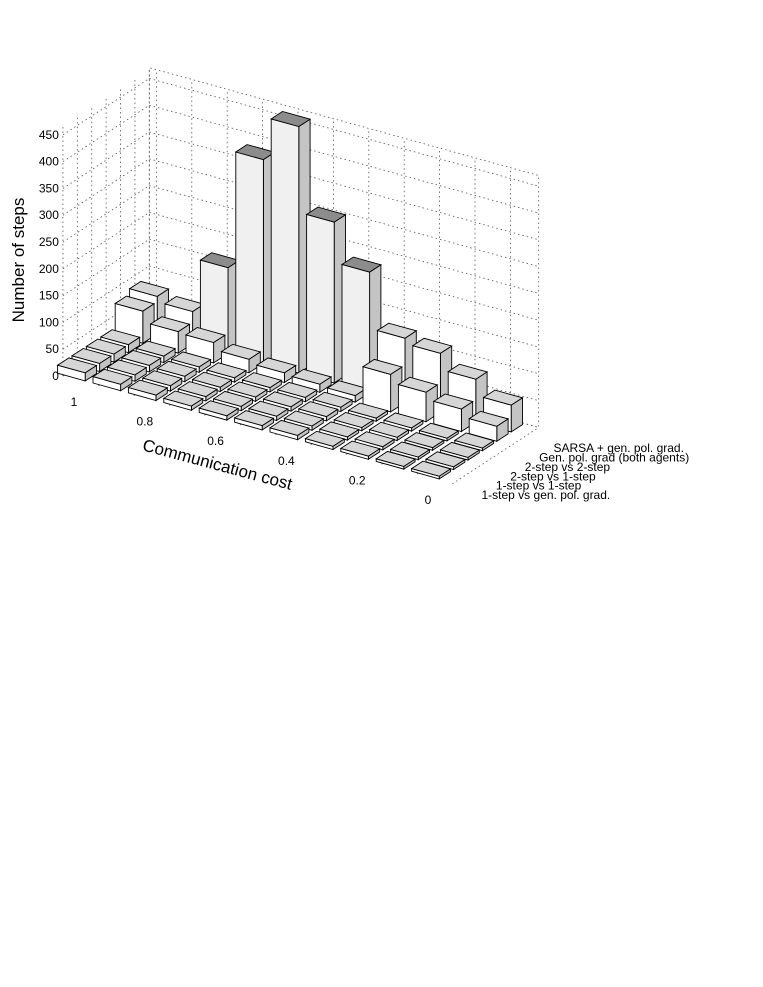  I want to click on z-tick-label: 450, so click(49, 135).